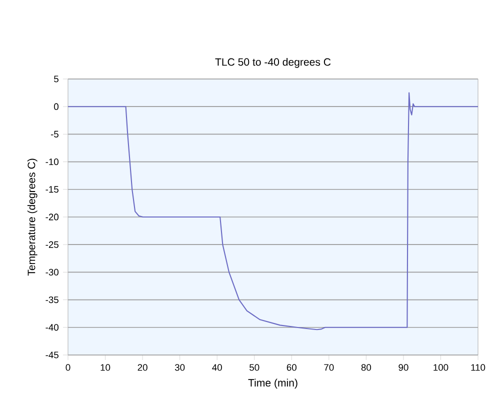 Image resolution: width=490 pixels, height=413 pixels. I want to click on x-tick-label: 10, so click(105, 367).